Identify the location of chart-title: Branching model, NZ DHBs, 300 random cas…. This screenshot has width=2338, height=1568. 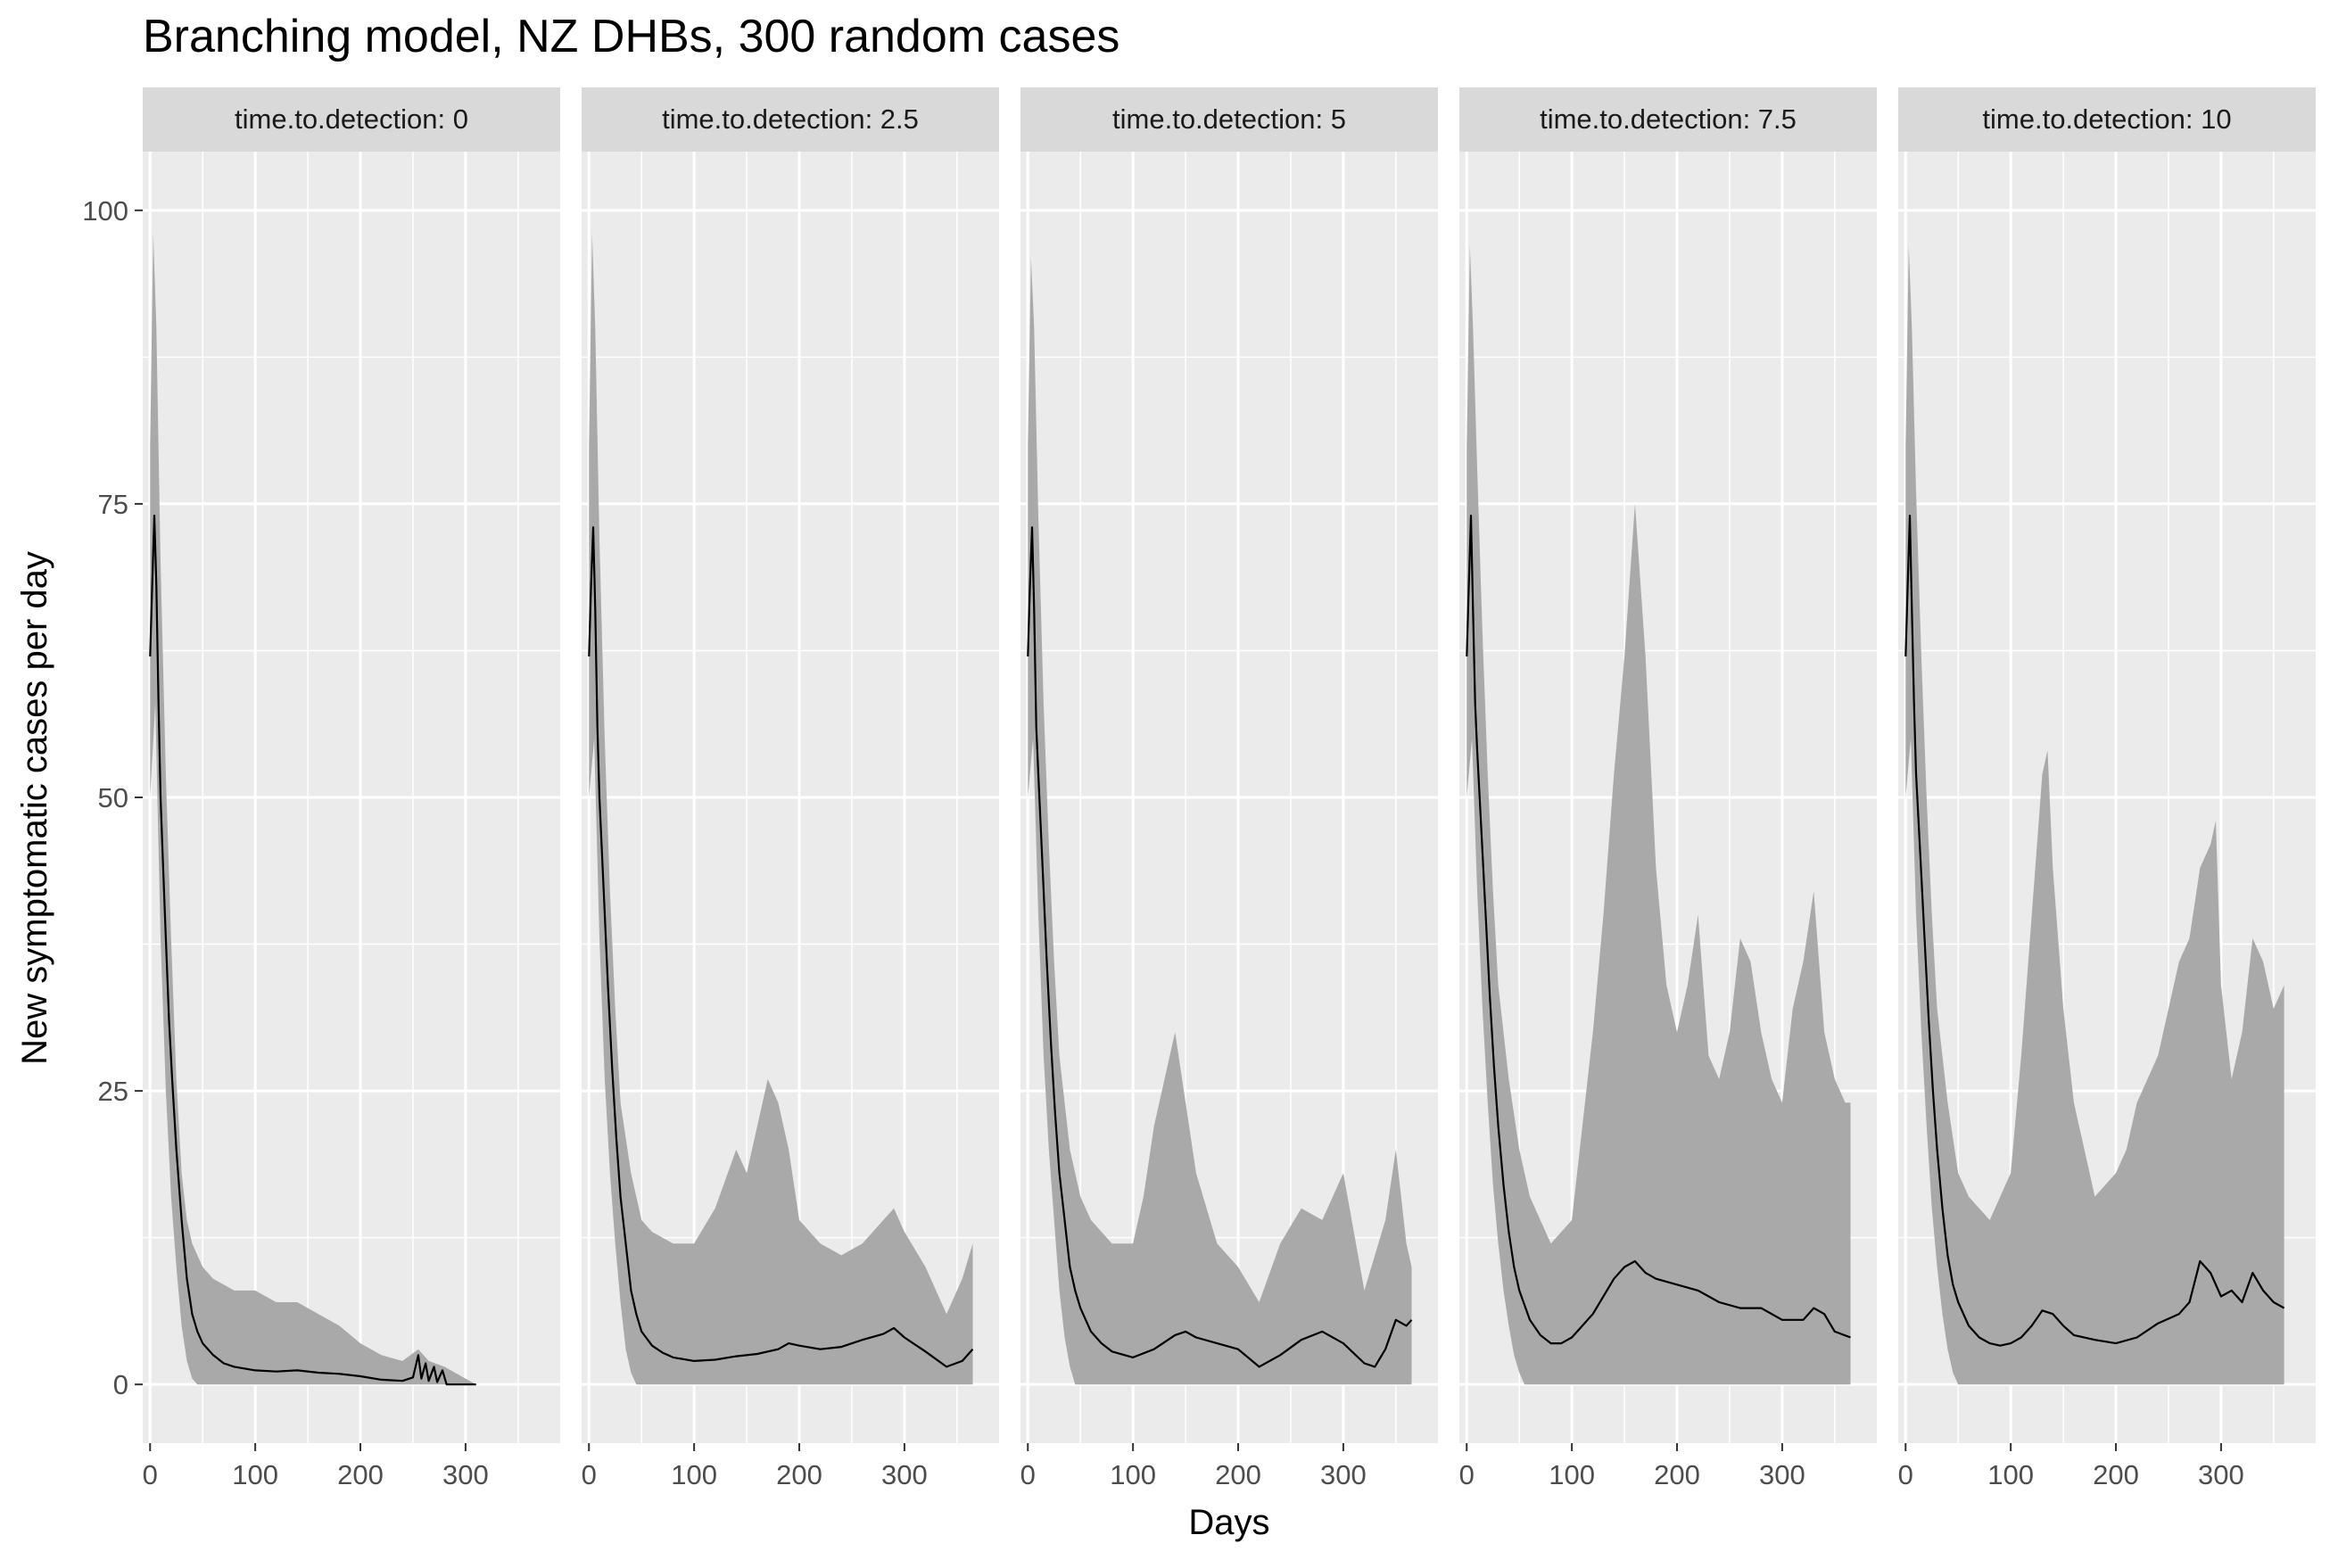
(631, 36).